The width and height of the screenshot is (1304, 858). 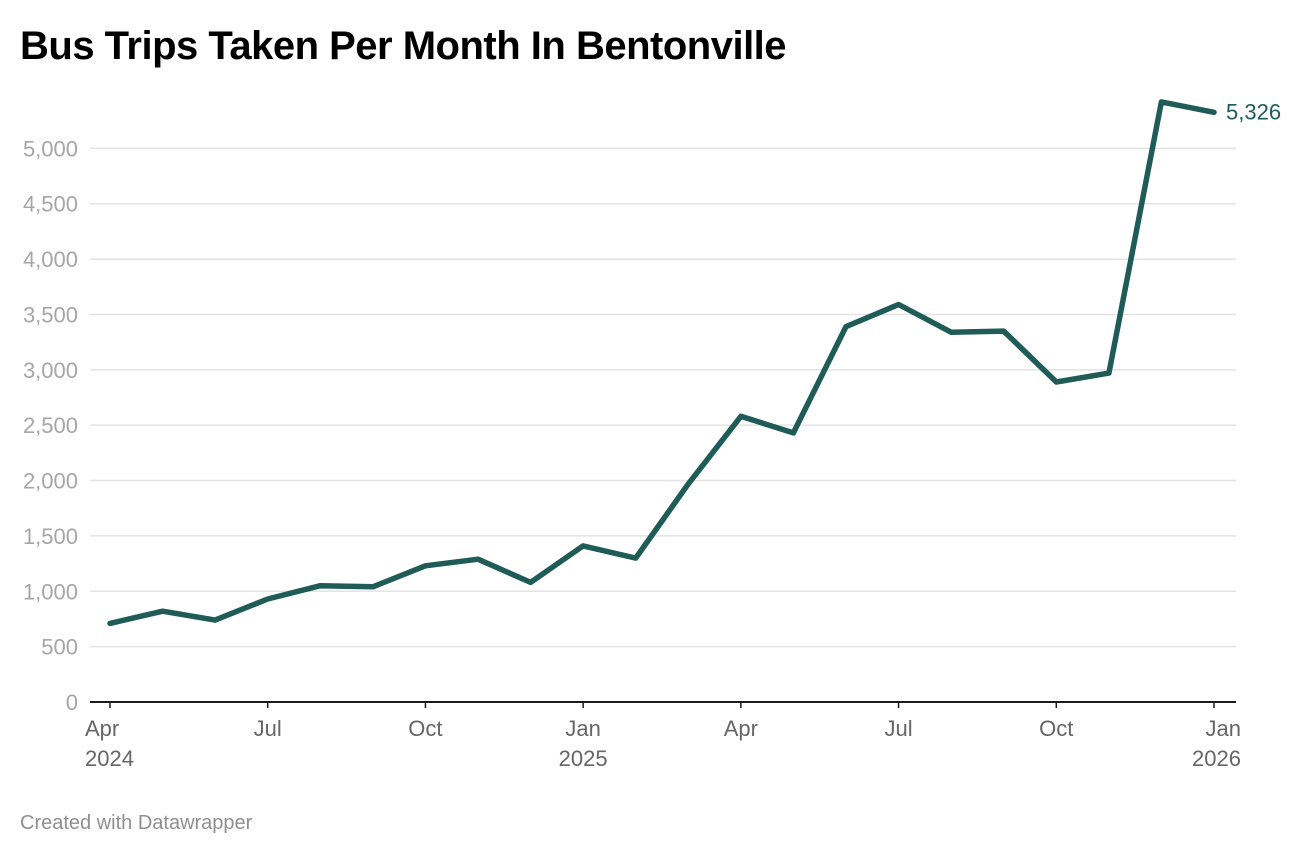 What do you see at coordinates (50, 591) in the screenshot?
I see `y-tick-label: 1,000` at bounding box center [50, 591].